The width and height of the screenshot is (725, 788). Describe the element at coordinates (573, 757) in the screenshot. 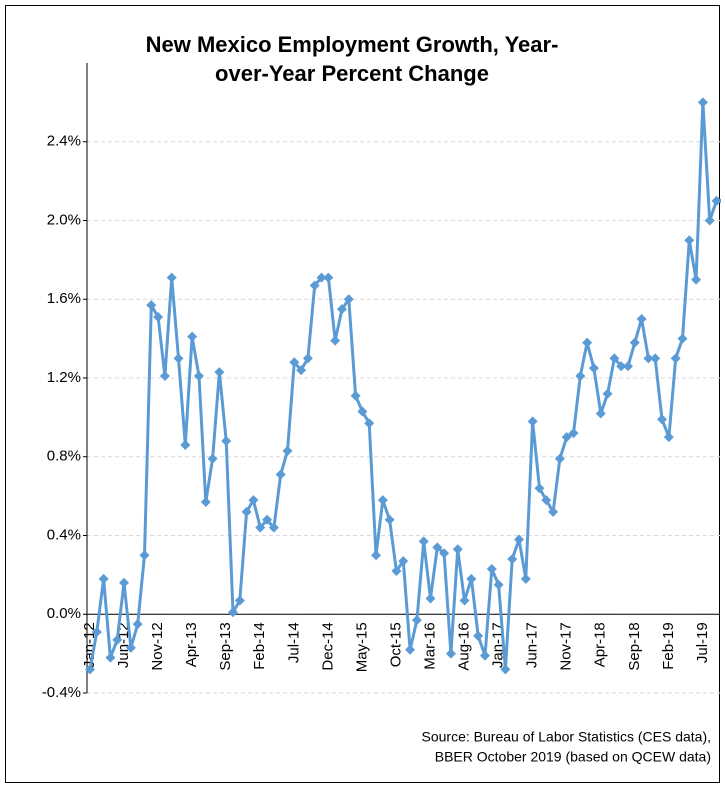

I see `source-note: BBER October 2019 (based on QCEW data)` at that location.